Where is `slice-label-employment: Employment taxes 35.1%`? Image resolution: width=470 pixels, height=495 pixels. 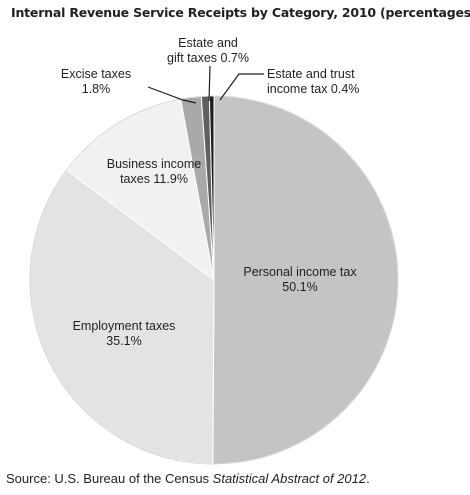
slice-label-employment: Employment taxes 35.1% is located at coordinates (124, 333).